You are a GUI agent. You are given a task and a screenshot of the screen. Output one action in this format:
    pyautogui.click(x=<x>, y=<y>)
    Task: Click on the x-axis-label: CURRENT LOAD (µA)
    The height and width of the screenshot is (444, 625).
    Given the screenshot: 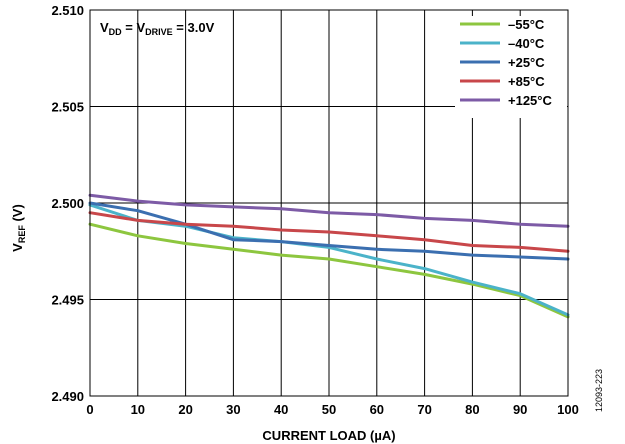 What is the action you would take?
    pyautogui.click(x=328, y=435)
    